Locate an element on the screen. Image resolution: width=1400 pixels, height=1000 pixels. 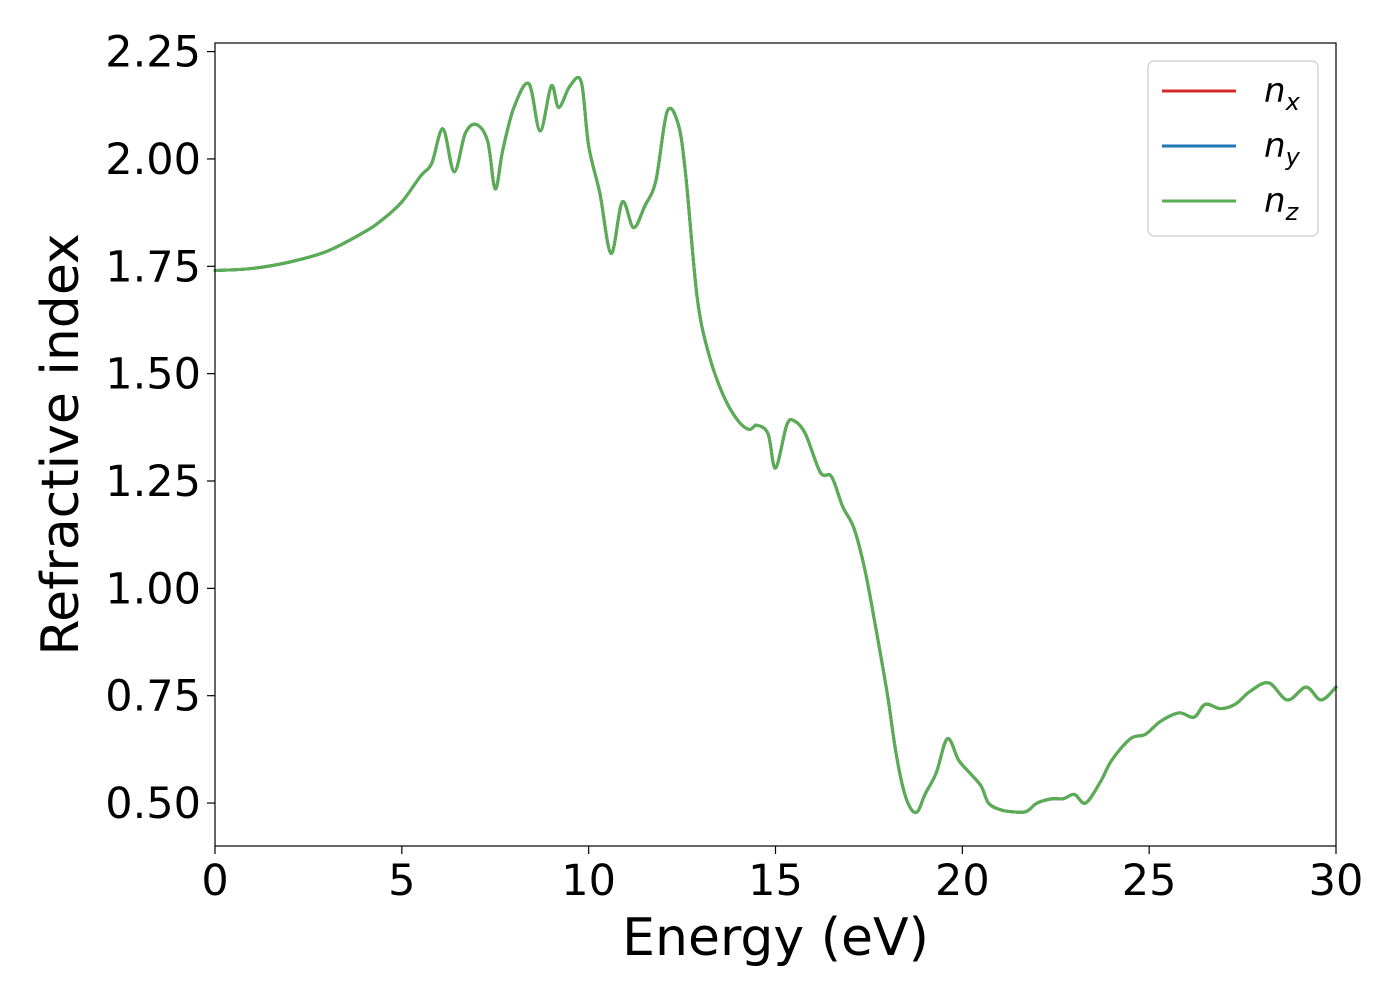
x-tick-label: 20 is located at coordinates (962, 881).